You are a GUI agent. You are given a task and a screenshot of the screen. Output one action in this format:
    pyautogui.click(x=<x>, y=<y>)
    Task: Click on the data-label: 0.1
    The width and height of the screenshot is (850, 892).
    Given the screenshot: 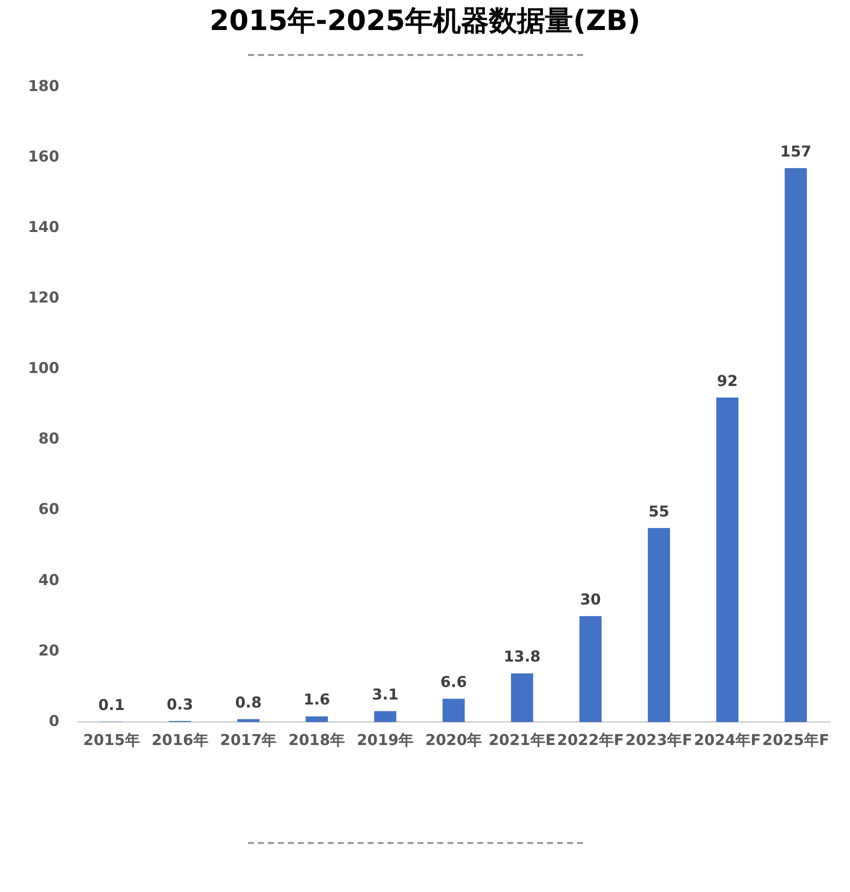 What is the action you would take?
    pyautogui.click(x=111, y=705)
    